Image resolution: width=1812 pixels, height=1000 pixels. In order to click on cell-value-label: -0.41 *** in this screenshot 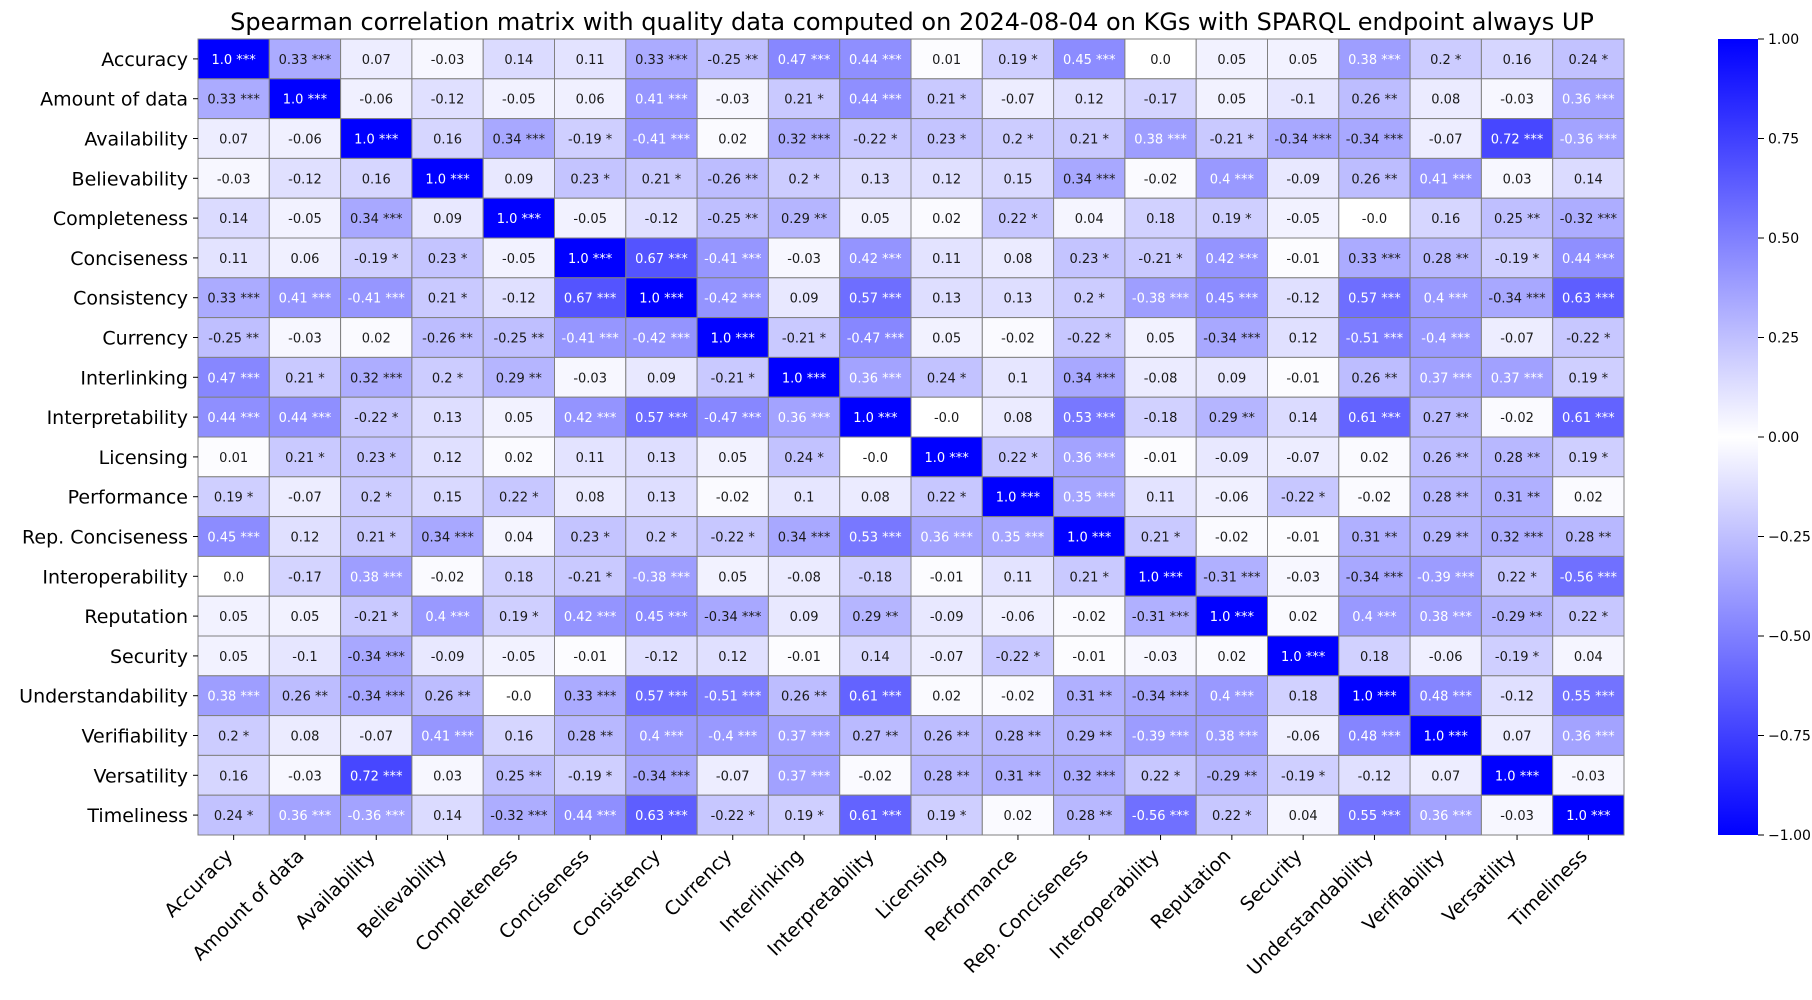, I will do `click(591, 339)`.